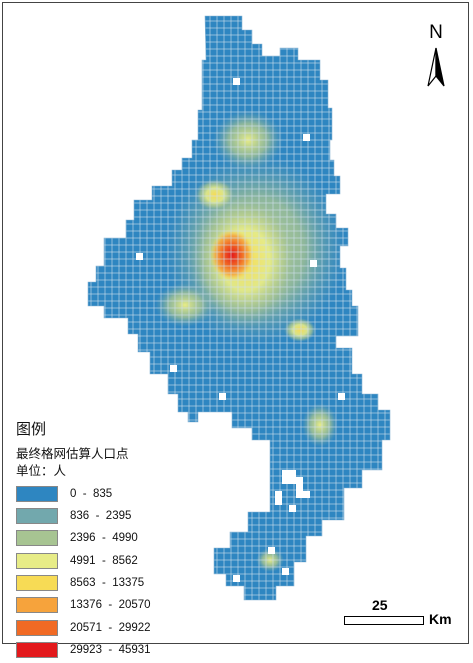  What do you see at coordinates (91, 493) in the screenshot?
I see `legend-label: 0 - 835` at bounding box center [91, 493].